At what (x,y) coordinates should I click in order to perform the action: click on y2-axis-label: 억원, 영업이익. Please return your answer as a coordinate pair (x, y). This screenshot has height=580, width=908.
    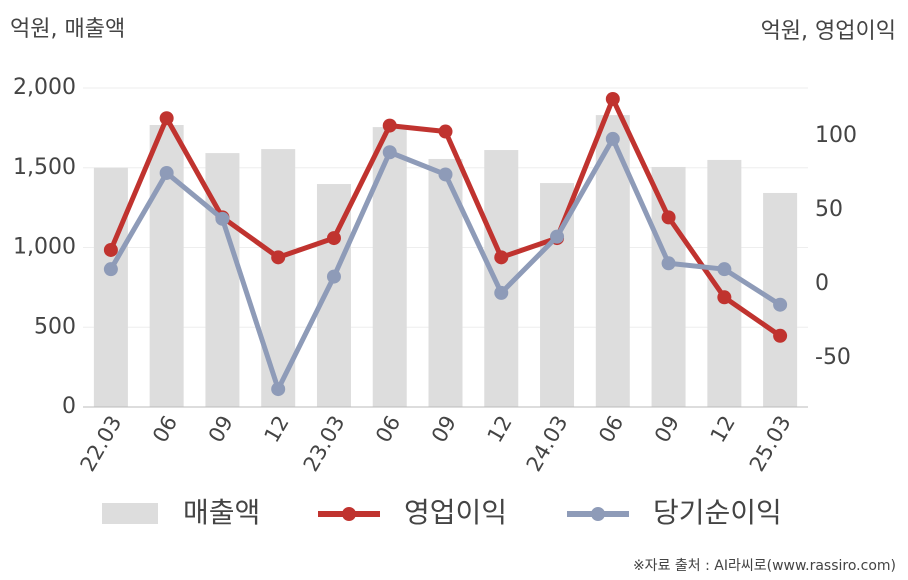
    Looking at the image, I should click on (828, 31).